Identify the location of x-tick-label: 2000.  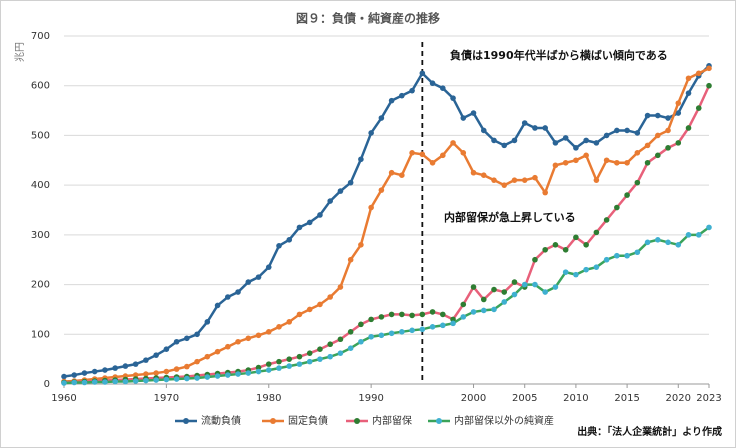
(473, 398).